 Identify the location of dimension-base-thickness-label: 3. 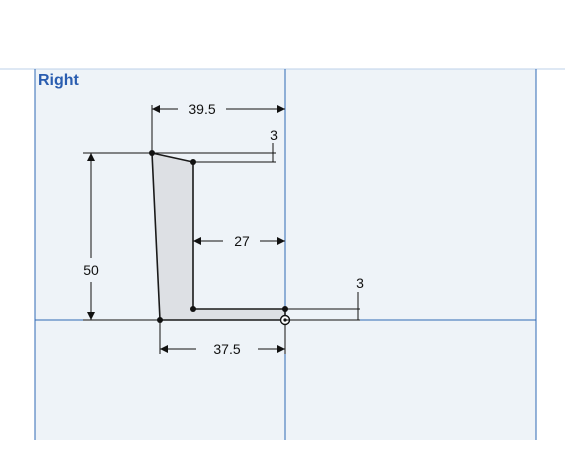
(360, 283).